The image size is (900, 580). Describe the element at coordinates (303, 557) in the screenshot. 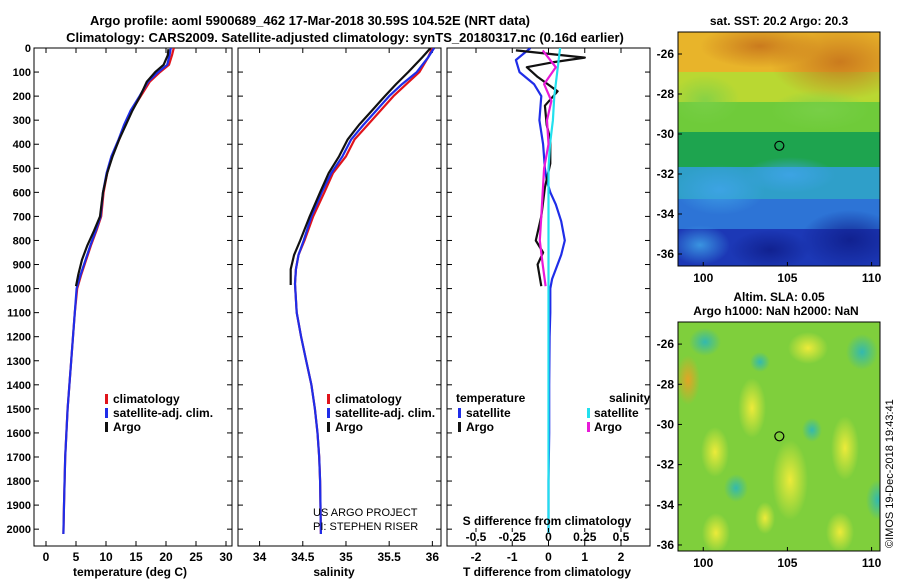

I see `x-tick-label: 34.5` at that location.